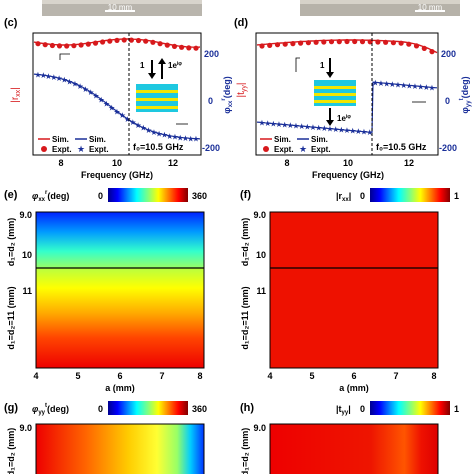 The image size is (474, 474). What do you see at coordinates (395, 376) in the screenshot?
I see `x-tick: 7` at bounding box center [395, 376].